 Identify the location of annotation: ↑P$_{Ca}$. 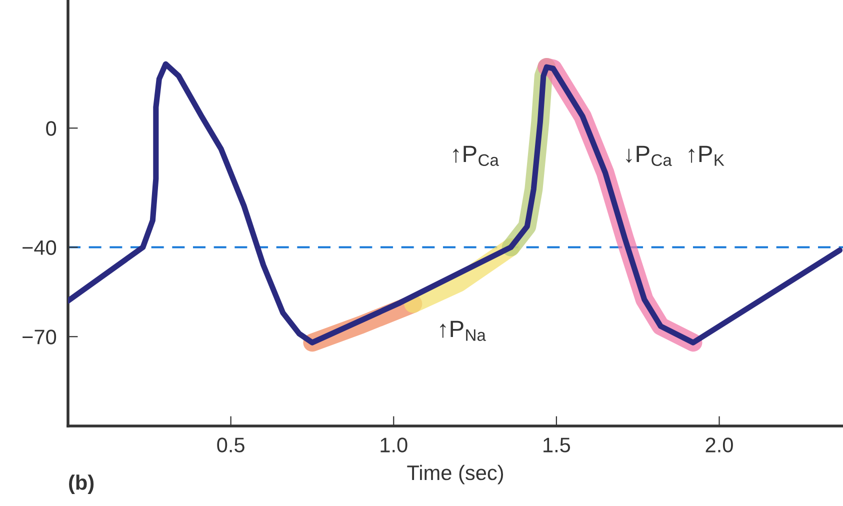
(476, 156).